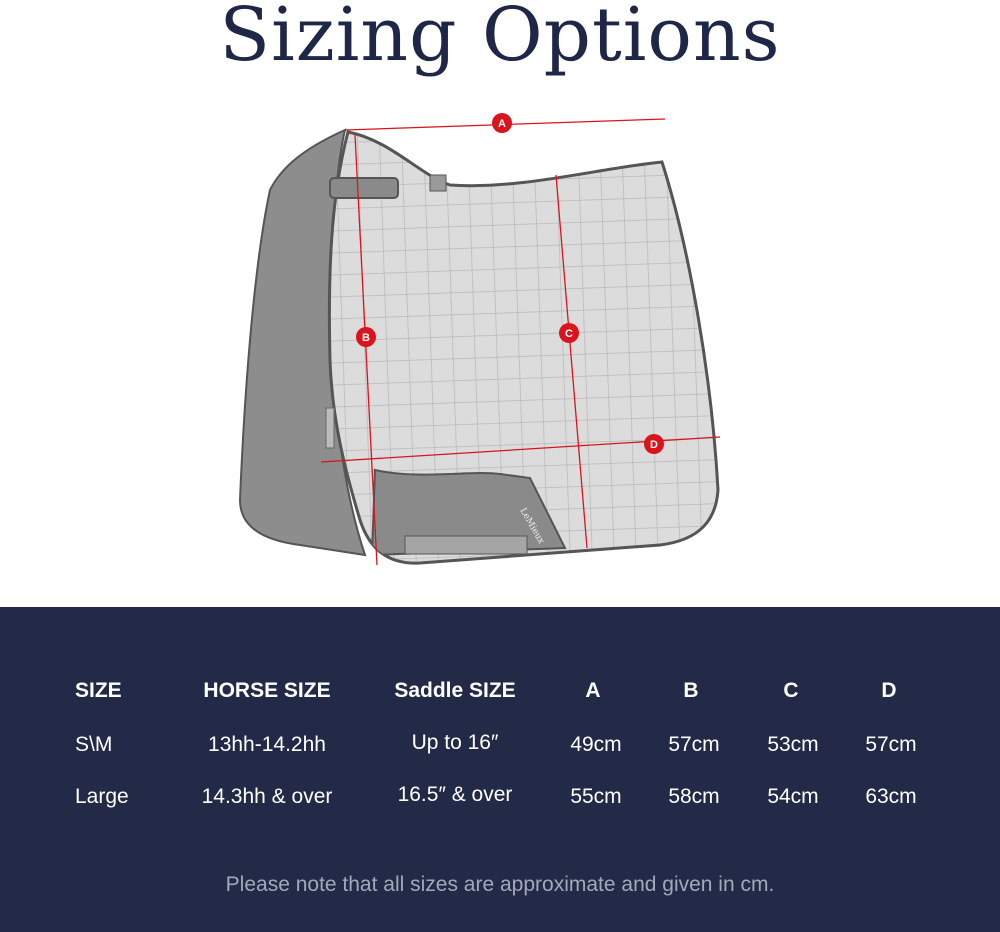 Image resolution: width=1000 pixels, height=932 pixels. Describe the element at coordinates (891, 796) in the screenshot. I see `cell-d: 63cm` at that location.